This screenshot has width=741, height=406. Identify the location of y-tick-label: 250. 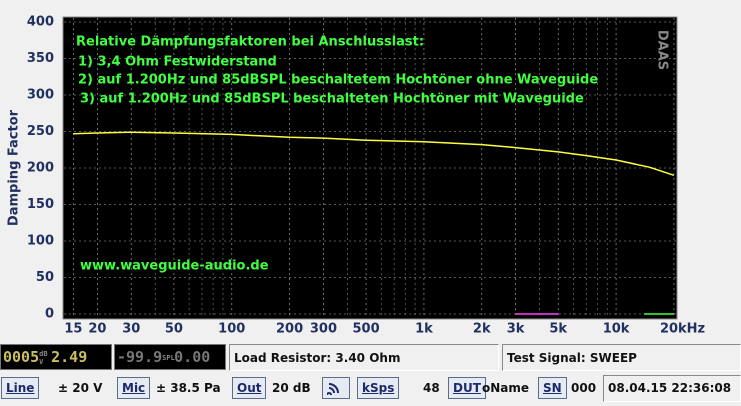
(40, 131).